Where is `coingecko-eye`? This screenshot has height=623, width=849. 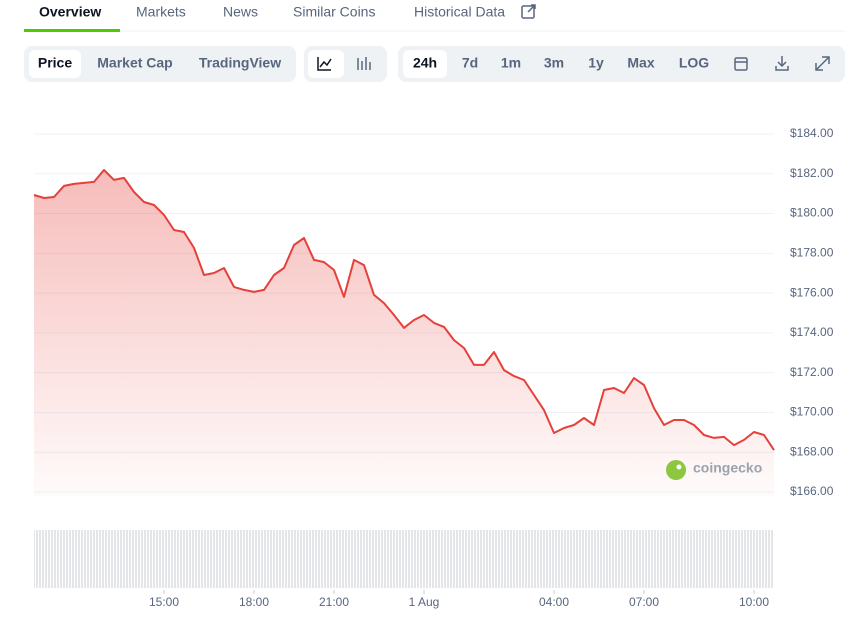 coingecko-eye is located at coordinates (679, 467).